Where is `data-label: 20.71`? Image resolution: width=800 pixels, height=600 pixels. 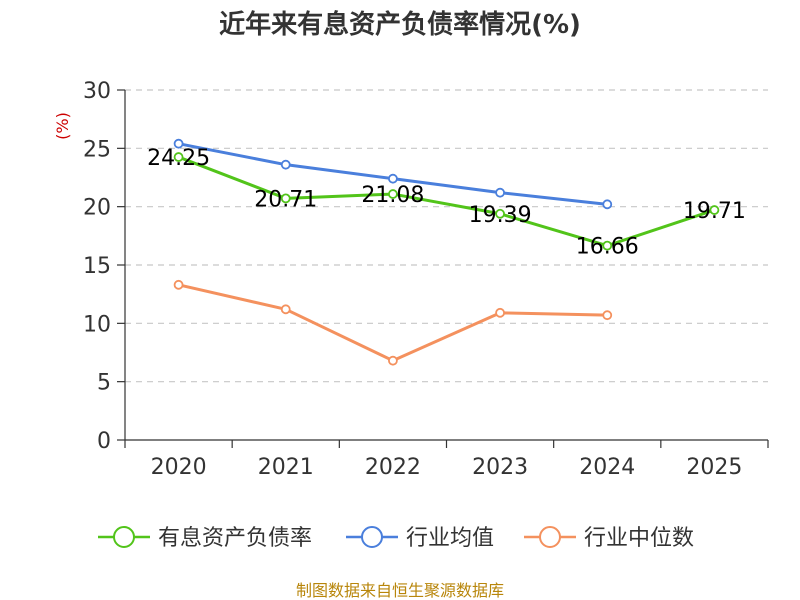
data-label: 20.71 is located at coordinates (285, 199).